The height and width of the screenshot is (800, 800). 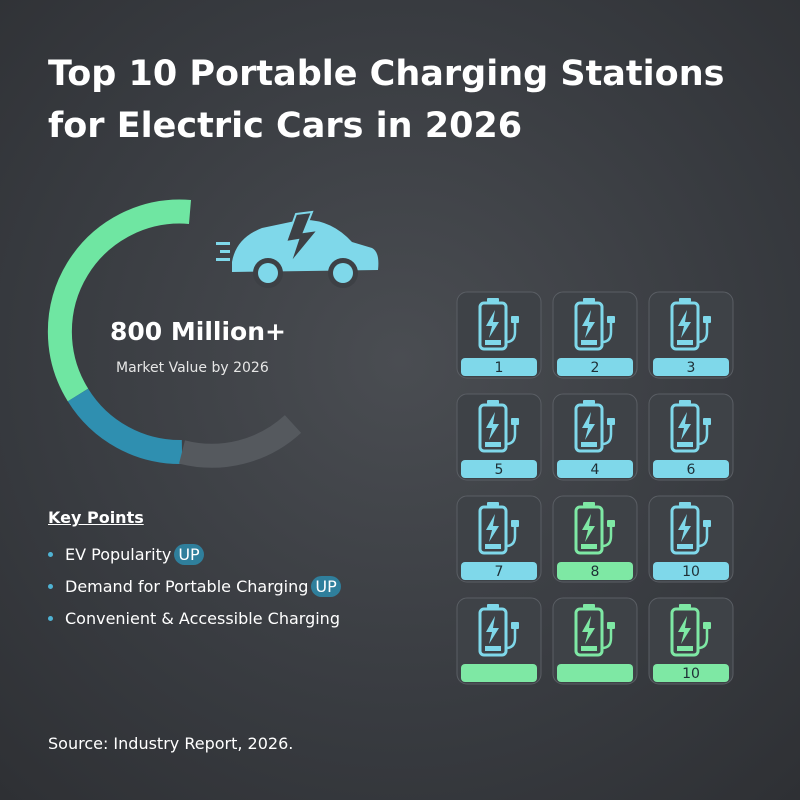 I want to click on card-label: 1, so click(x=499, y=368).